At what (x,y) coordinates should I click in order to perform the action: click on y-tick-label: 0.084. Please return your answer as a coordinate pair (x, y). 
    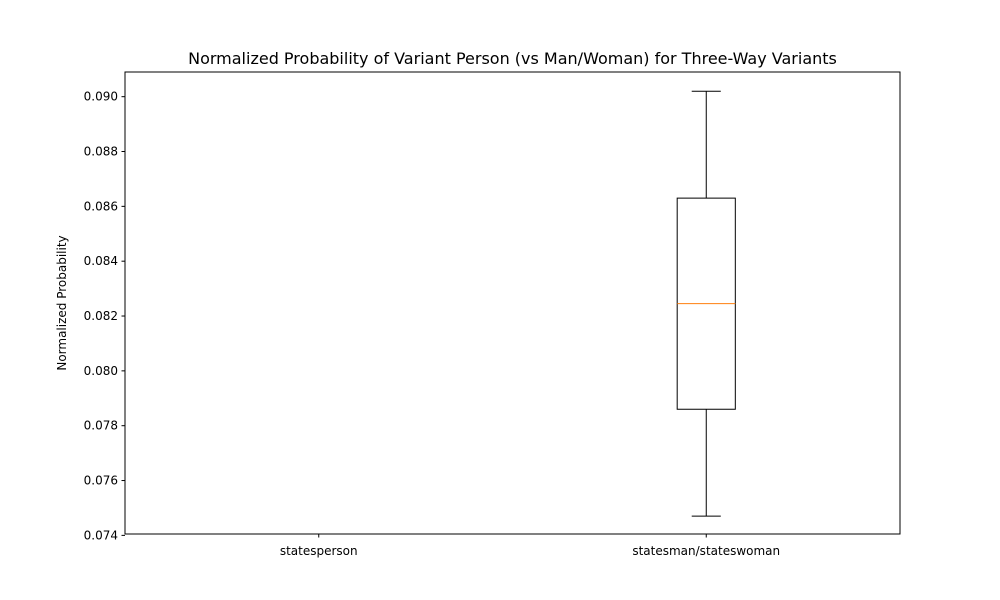
    Looking at the image, I should click on (101, 261).